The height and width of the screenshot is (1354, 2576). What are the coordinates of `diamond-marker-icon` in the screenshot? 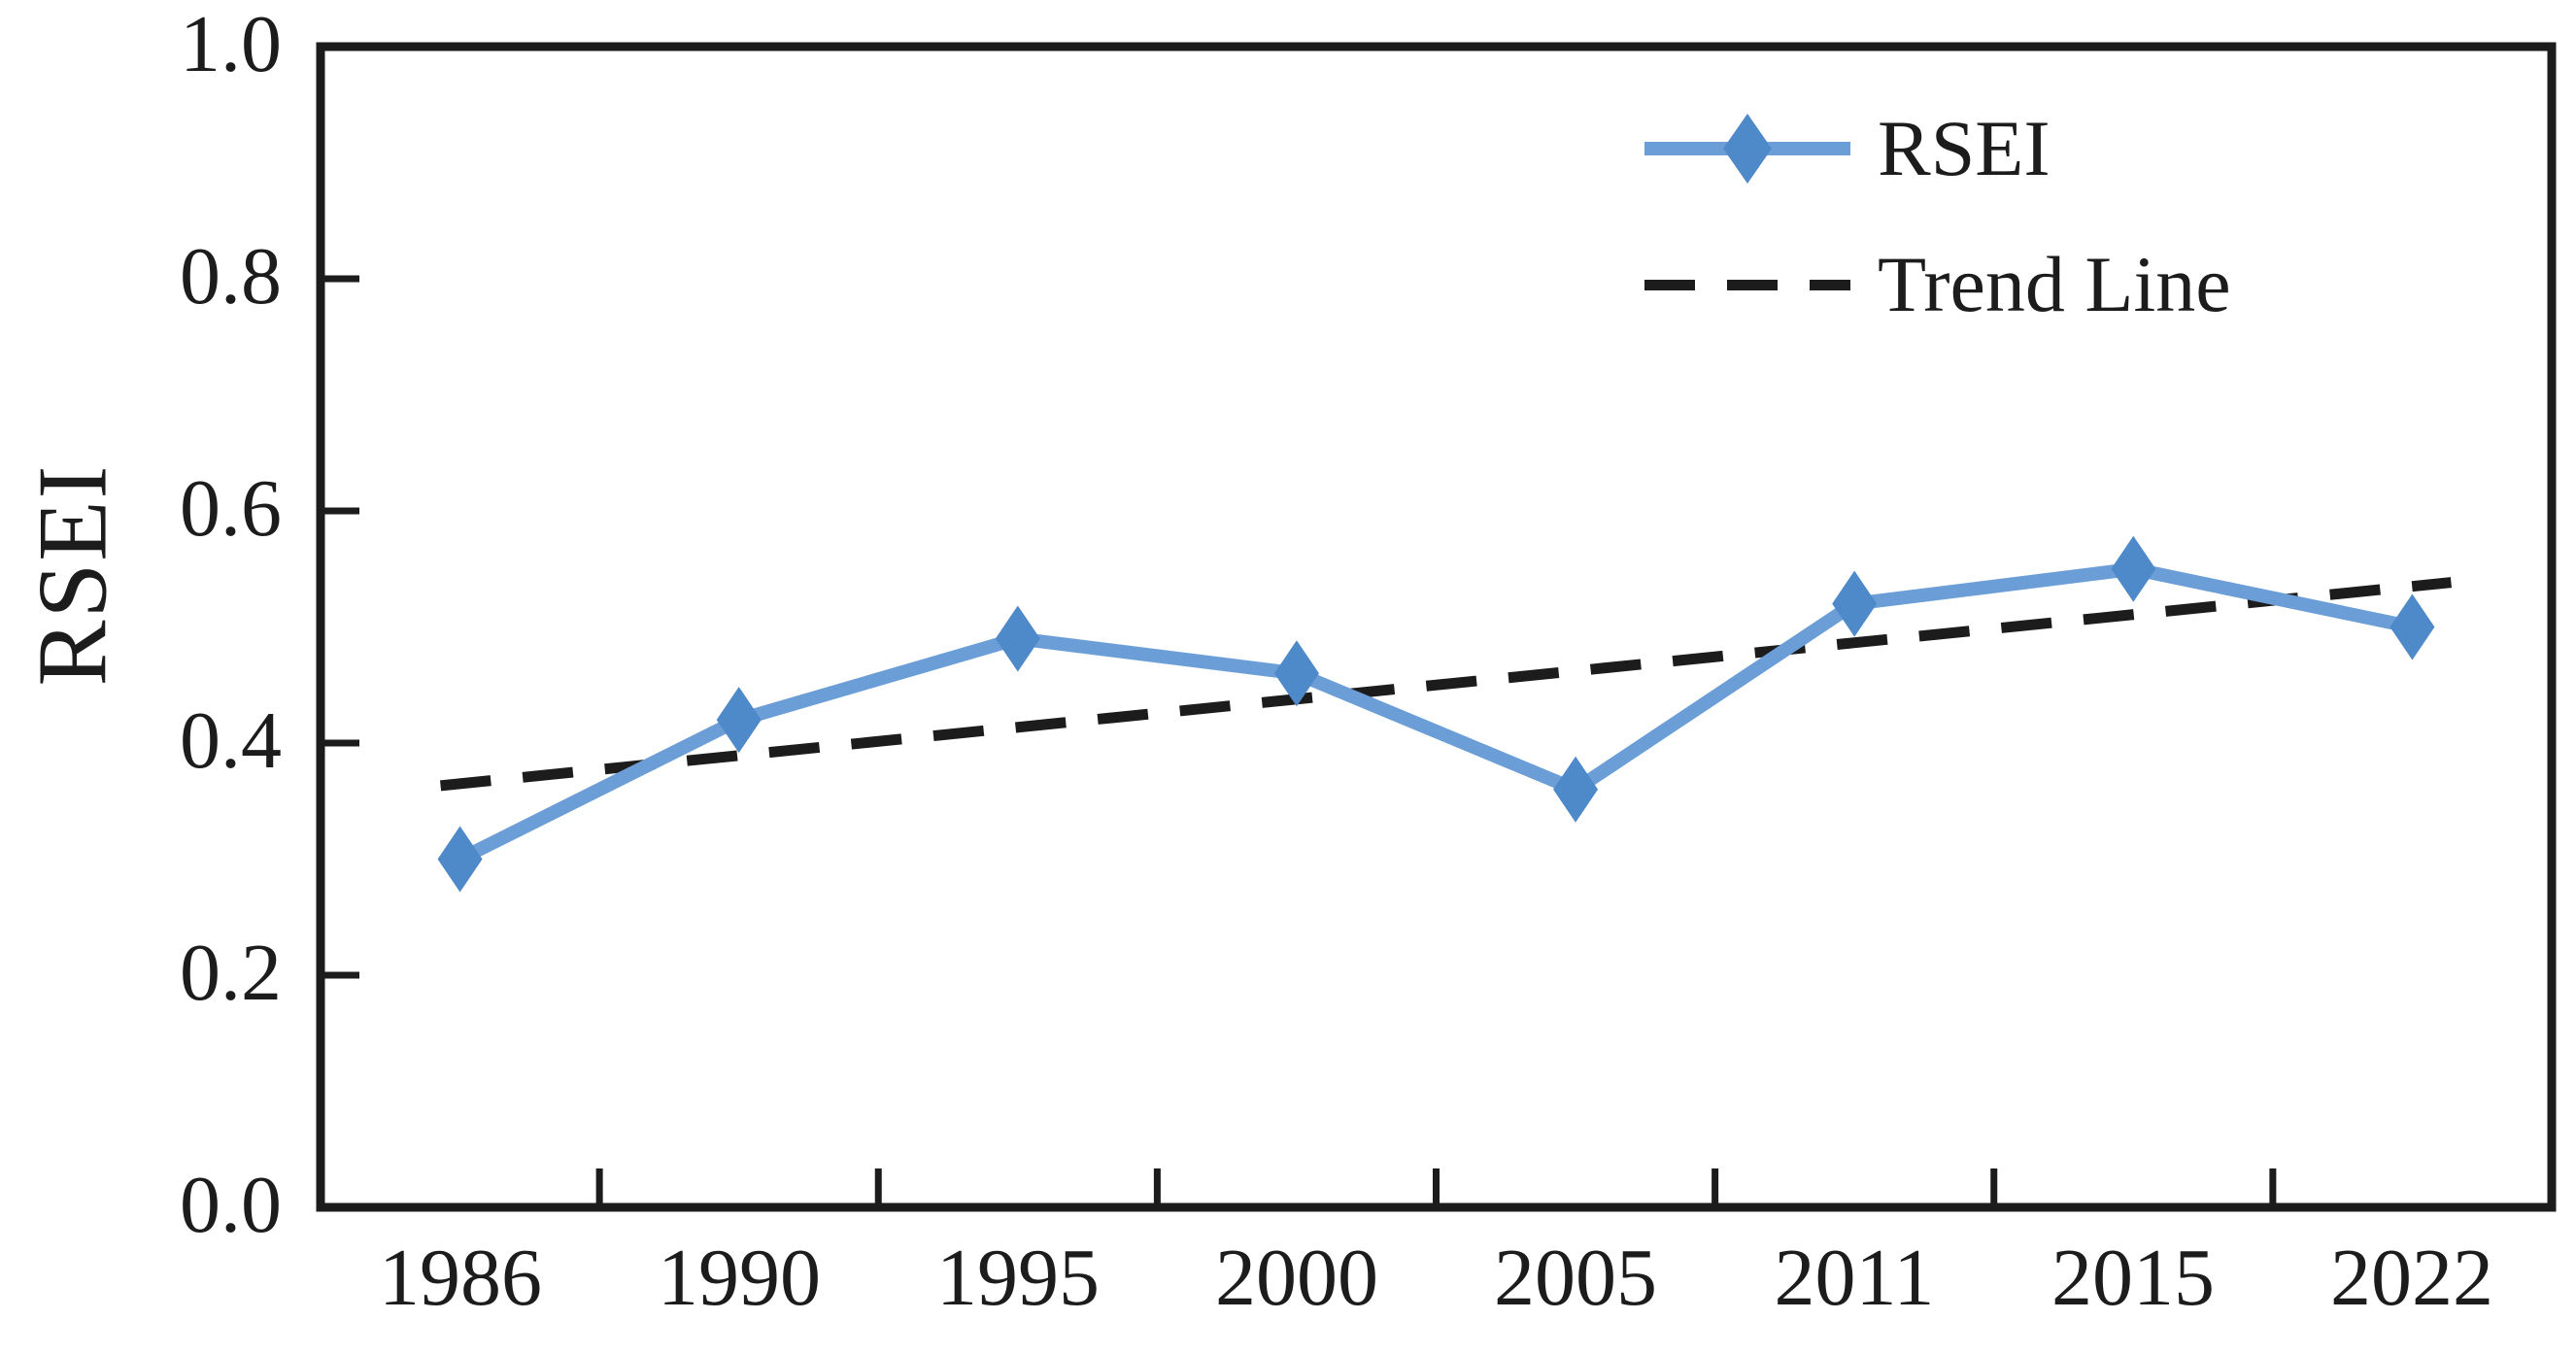 It's located at (1747, 149).